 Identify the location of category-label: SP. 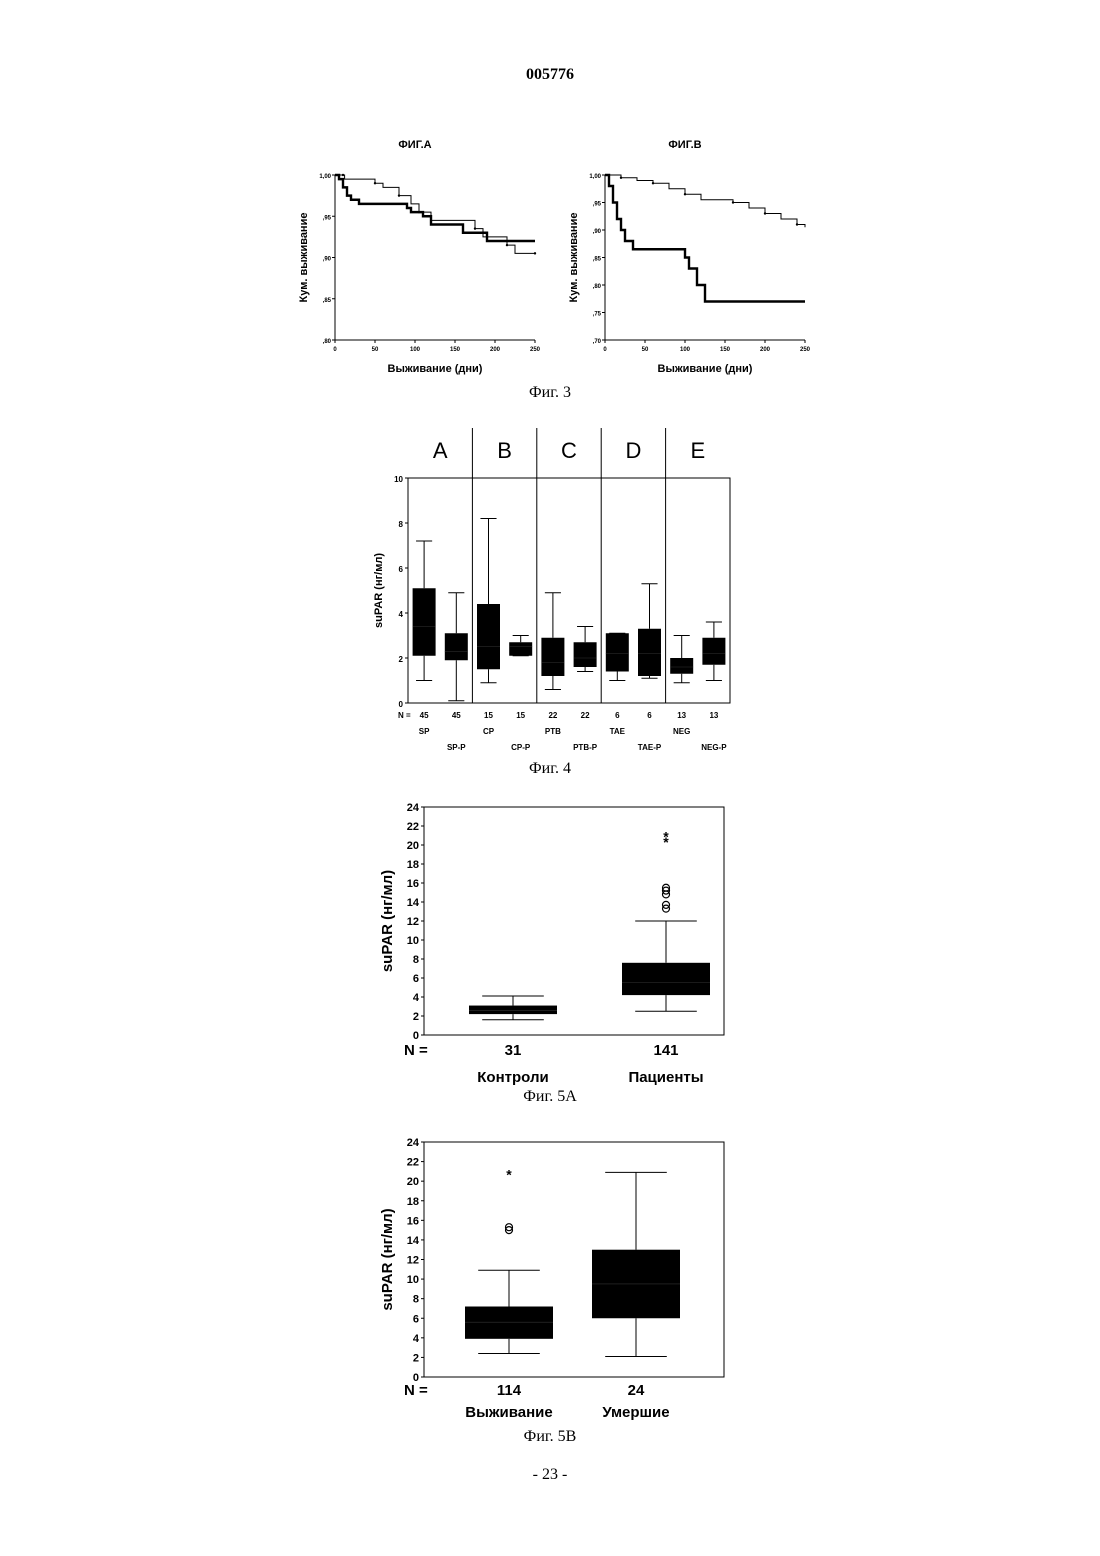
(424, 731).